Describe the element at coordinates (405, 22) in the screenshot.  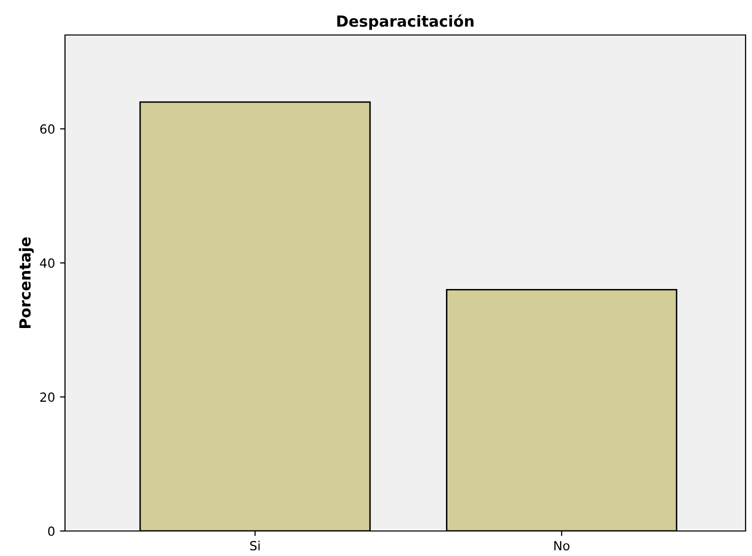
I see `chart-title: Desparacitación` at that location.